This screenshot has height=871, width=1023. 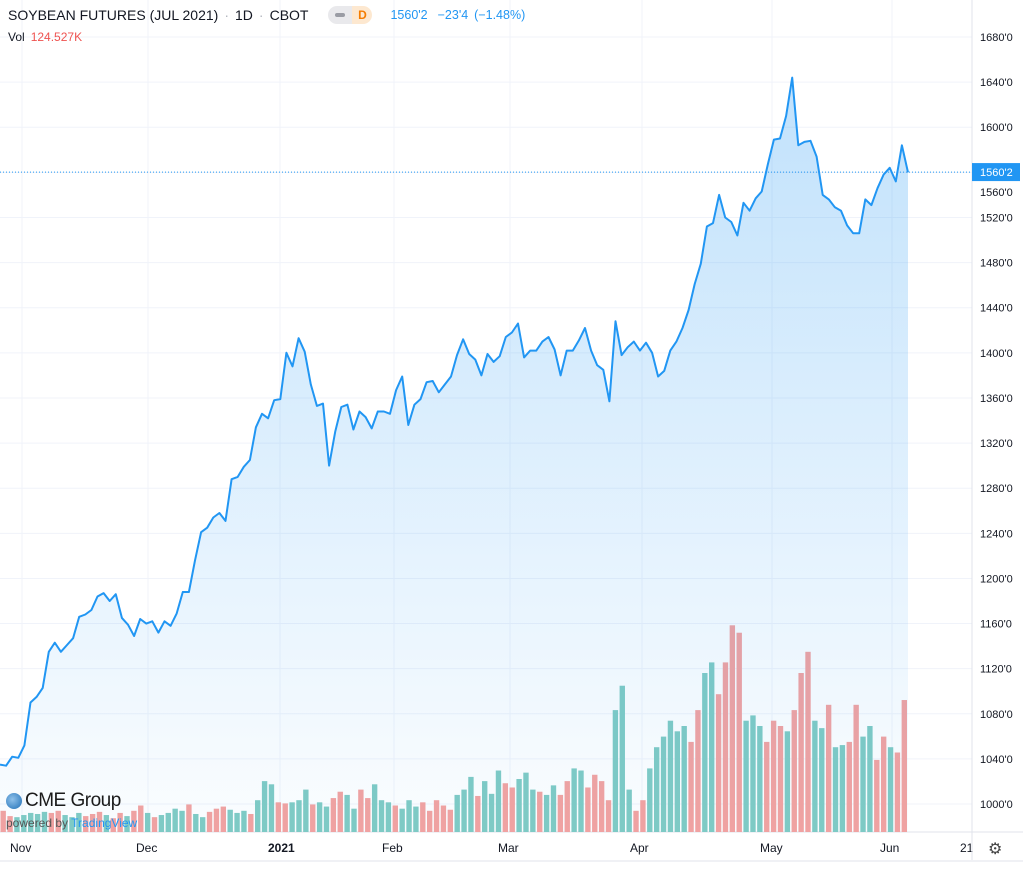 I want to click on y-tick-label: 1520'0, so click(x=996, y=218).